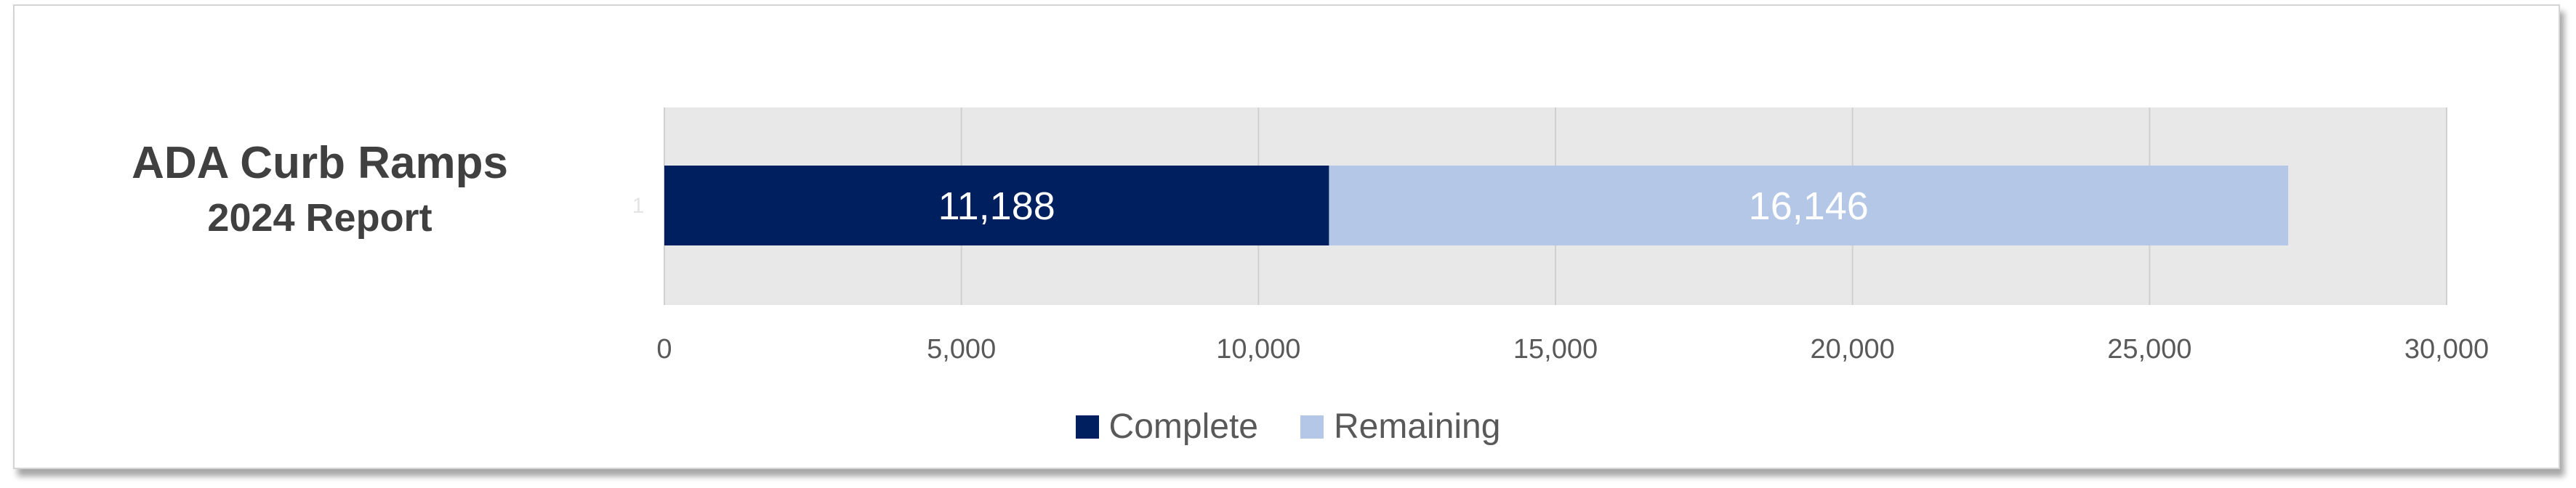  I want to click on title-line-1: ADA Curb Ramps, so click(320, 163).